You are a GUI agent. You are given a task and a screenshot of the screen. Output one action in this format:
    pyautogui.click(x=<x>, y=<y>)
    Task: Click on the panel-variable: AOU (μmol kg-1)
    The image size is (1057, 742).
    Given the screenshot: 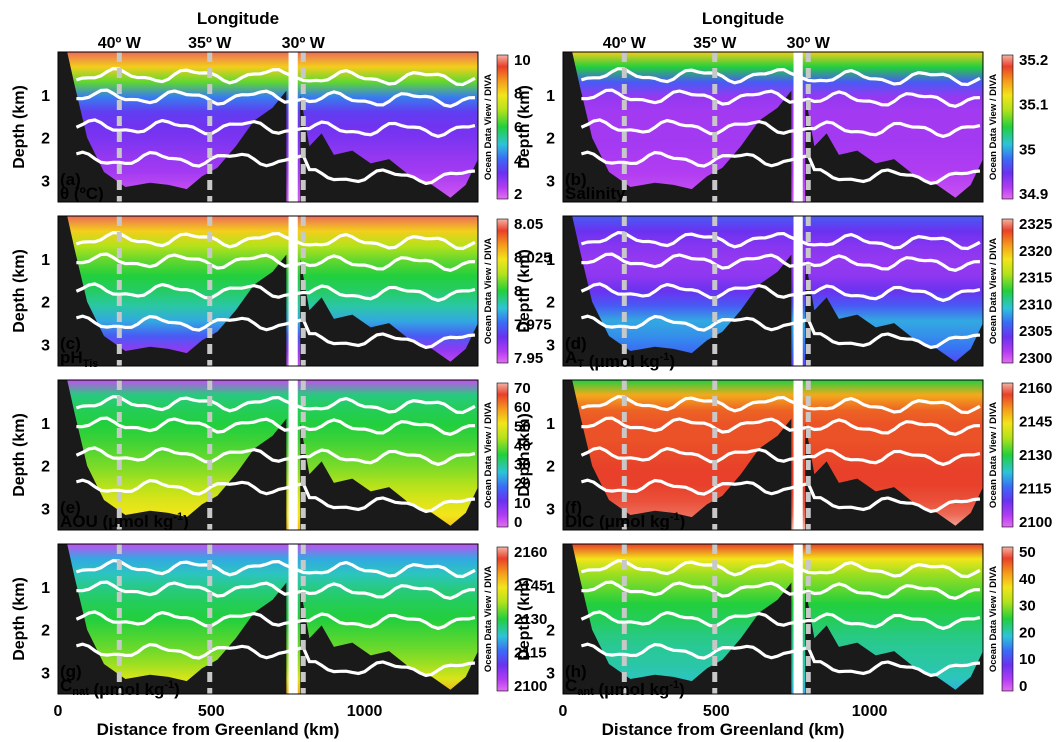 What is the action you would take?
    pyautogui.click(x=124, y=521)
    